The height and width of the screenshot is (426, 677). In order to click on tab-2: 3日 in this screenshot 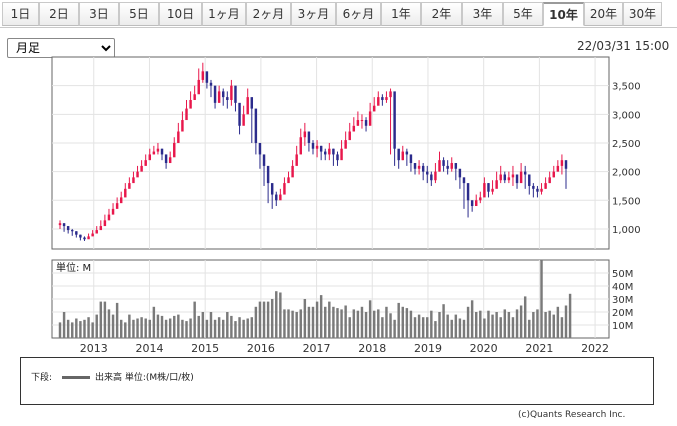, I will do `click(99, 14)`.